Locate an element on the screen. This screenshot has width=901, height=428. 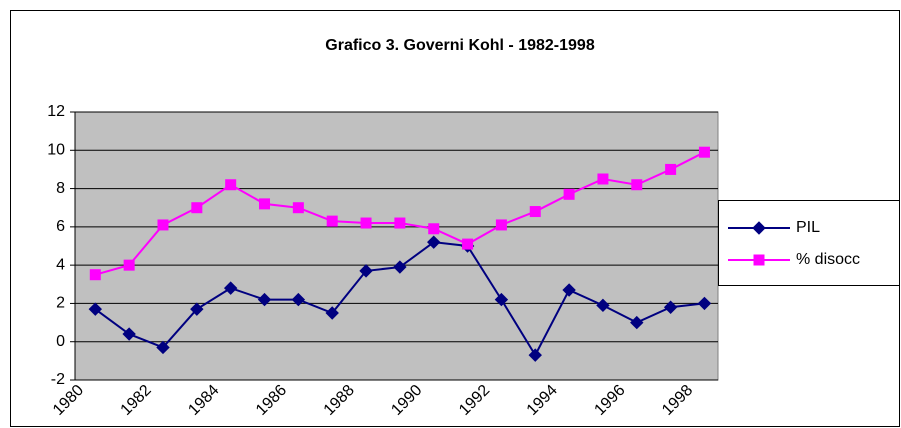
y-tick-label: 2 is located at coordinates (60, 303).